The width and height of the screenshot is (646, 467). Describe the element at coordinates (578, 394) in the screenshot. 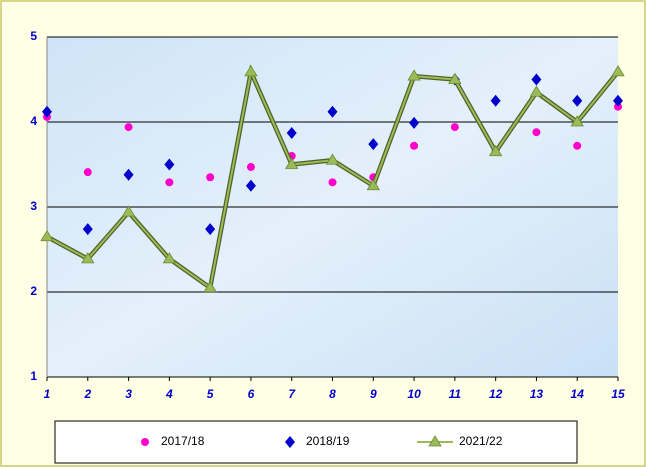

I see `x-tick-label: 14` at that location.